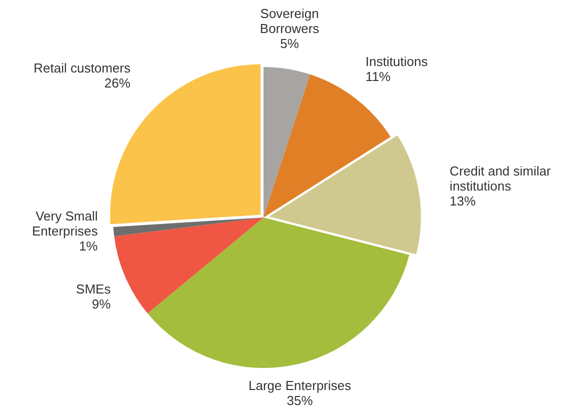 Image resolution: width=577 pixels, height=419 pixels. I want to click on slice-label: Very Small Enterprises, so click(65, 223).